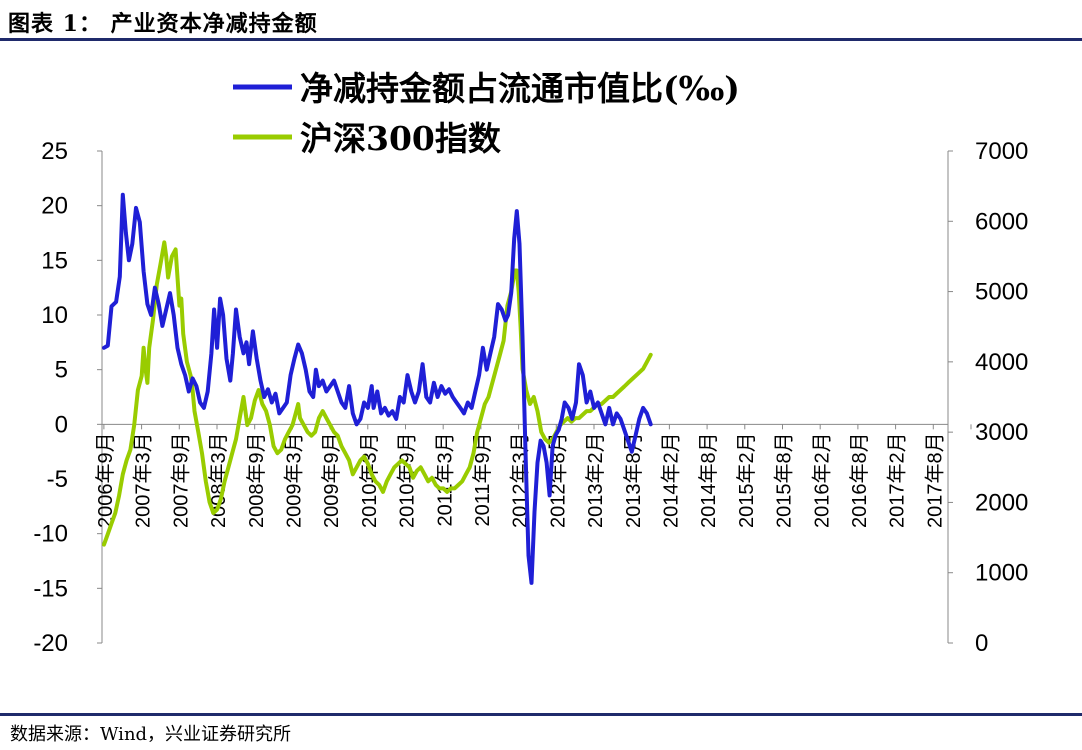 The image size is (1082, 750). I want to click on x-tick-label: 2009年9月, so click(331, 480).